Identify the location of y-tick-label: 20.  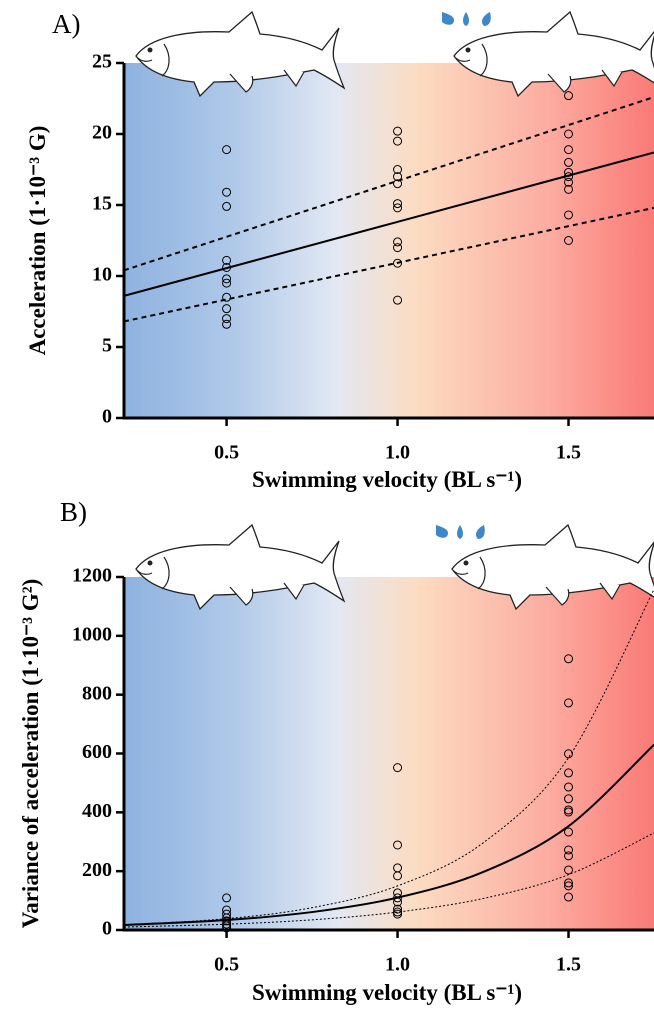
(102, 133).